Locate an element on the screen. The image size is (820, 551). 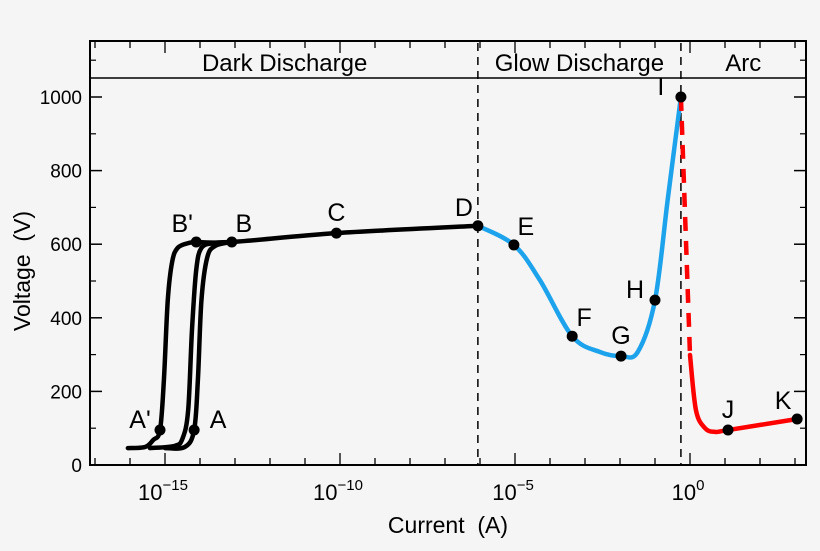
x-tick-label: 10⁻¹⁵ is located at coordinates (163, 491).